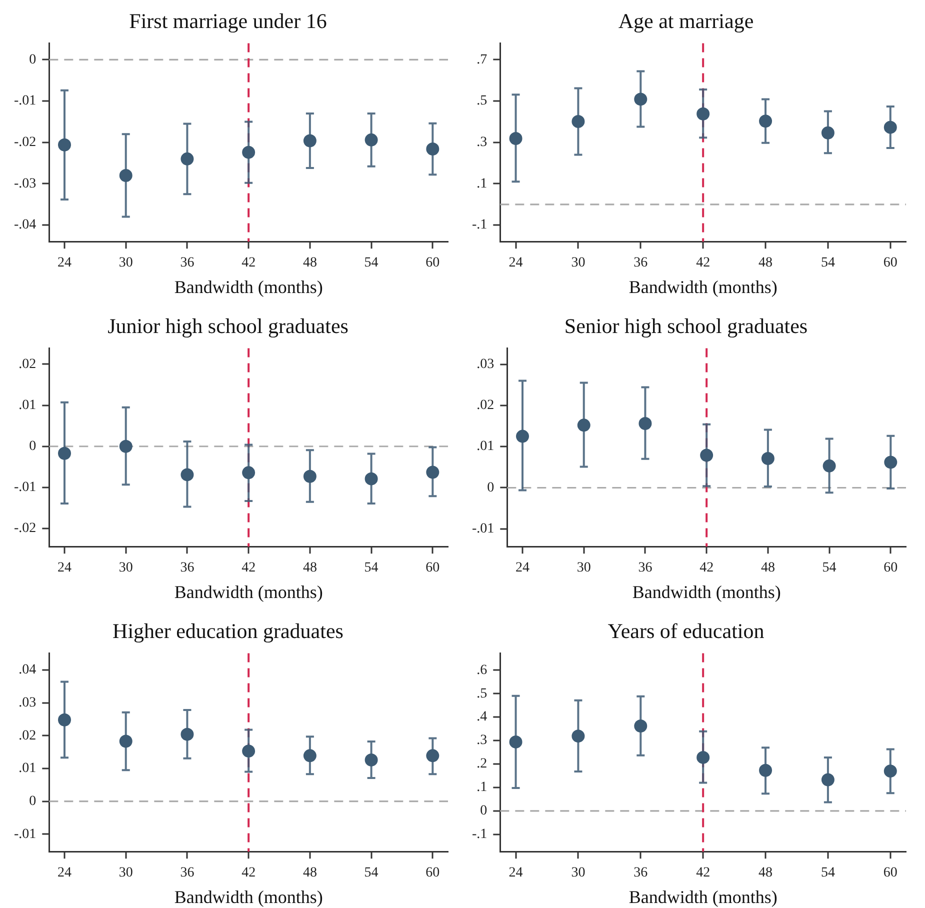 Image resolution: width=925 pixels, height=908 pixels. Describe the element at coordinates (25, 225) in the screenshot. I see `y-tick-label: -.04` at that location.